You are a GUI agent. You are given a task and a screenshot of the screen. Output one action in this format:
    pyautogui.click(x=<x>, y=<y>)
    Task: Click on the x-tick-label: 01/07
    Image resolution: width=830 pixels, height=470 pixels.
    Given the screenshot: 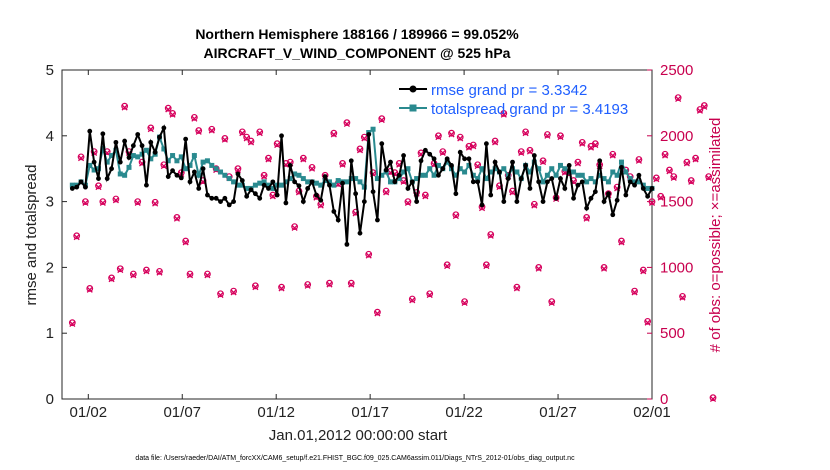 What is the action you would take?
    pyautogui.click(x=182, y=412)
    